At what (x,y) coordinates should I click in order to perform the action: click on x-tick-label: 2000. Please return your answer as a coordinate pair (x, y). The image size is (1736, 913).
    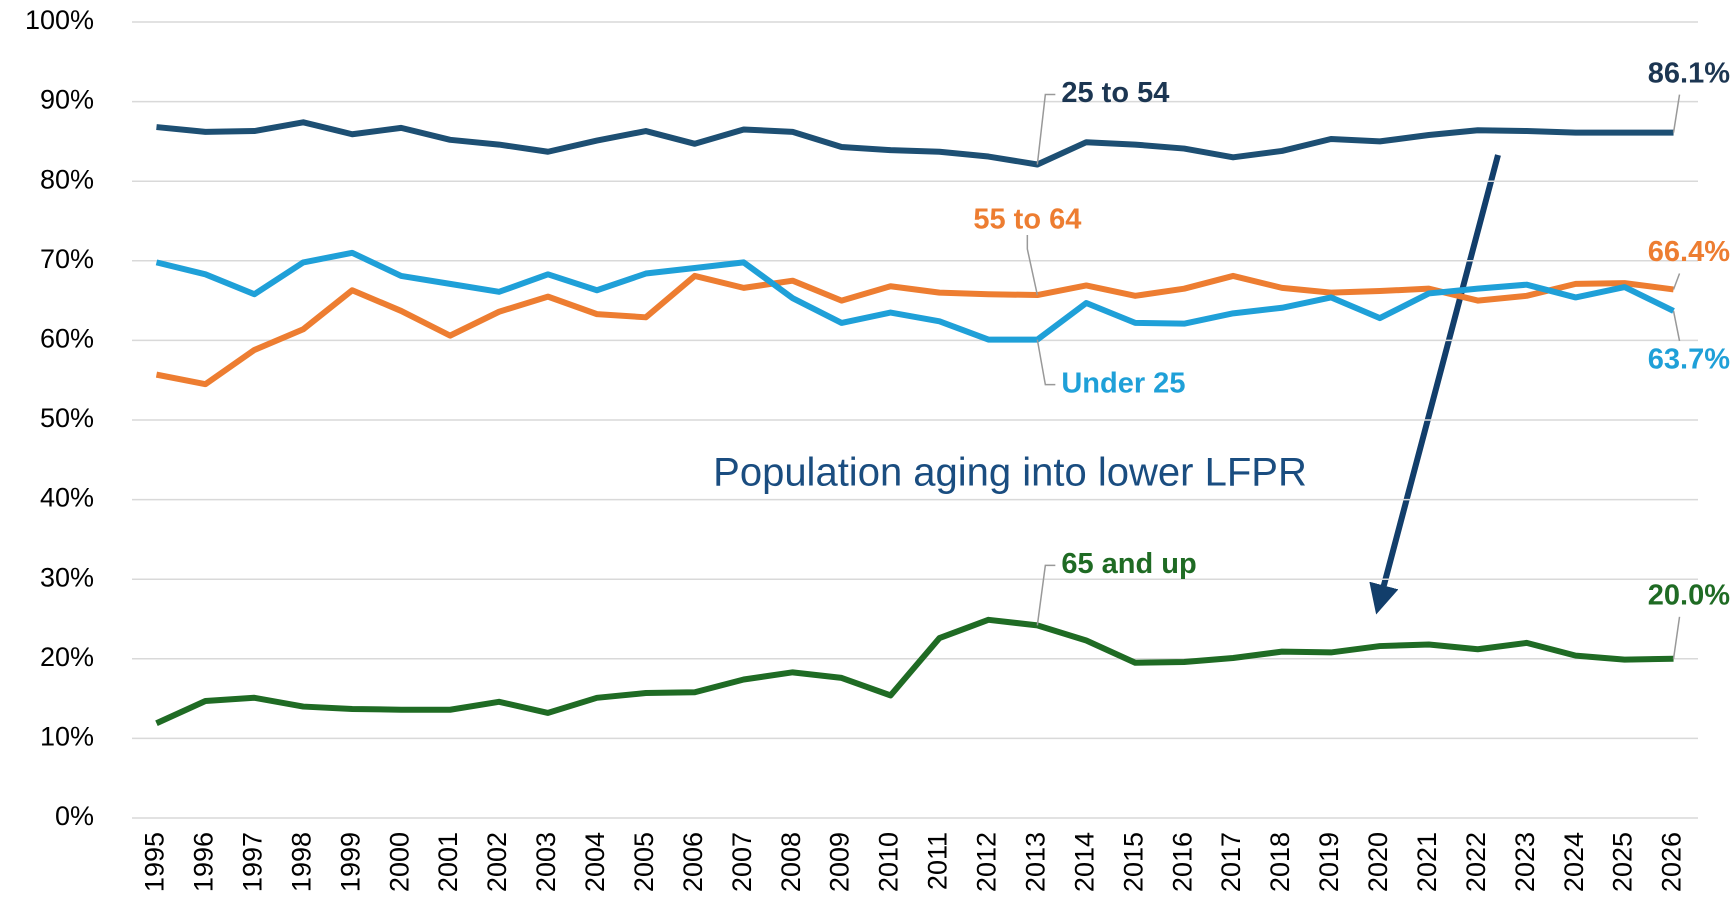
    Looking at the image, I should click on (399, 862).